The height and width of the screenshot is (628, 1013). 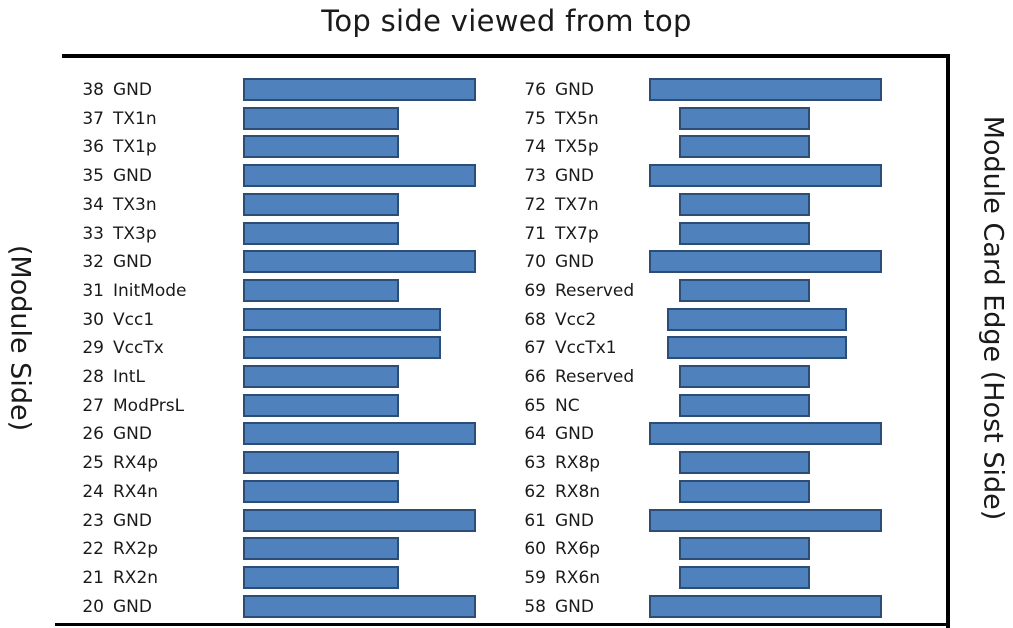 I want to click on right-pin-label: 75 TX5n, so click(x=556, y=119).